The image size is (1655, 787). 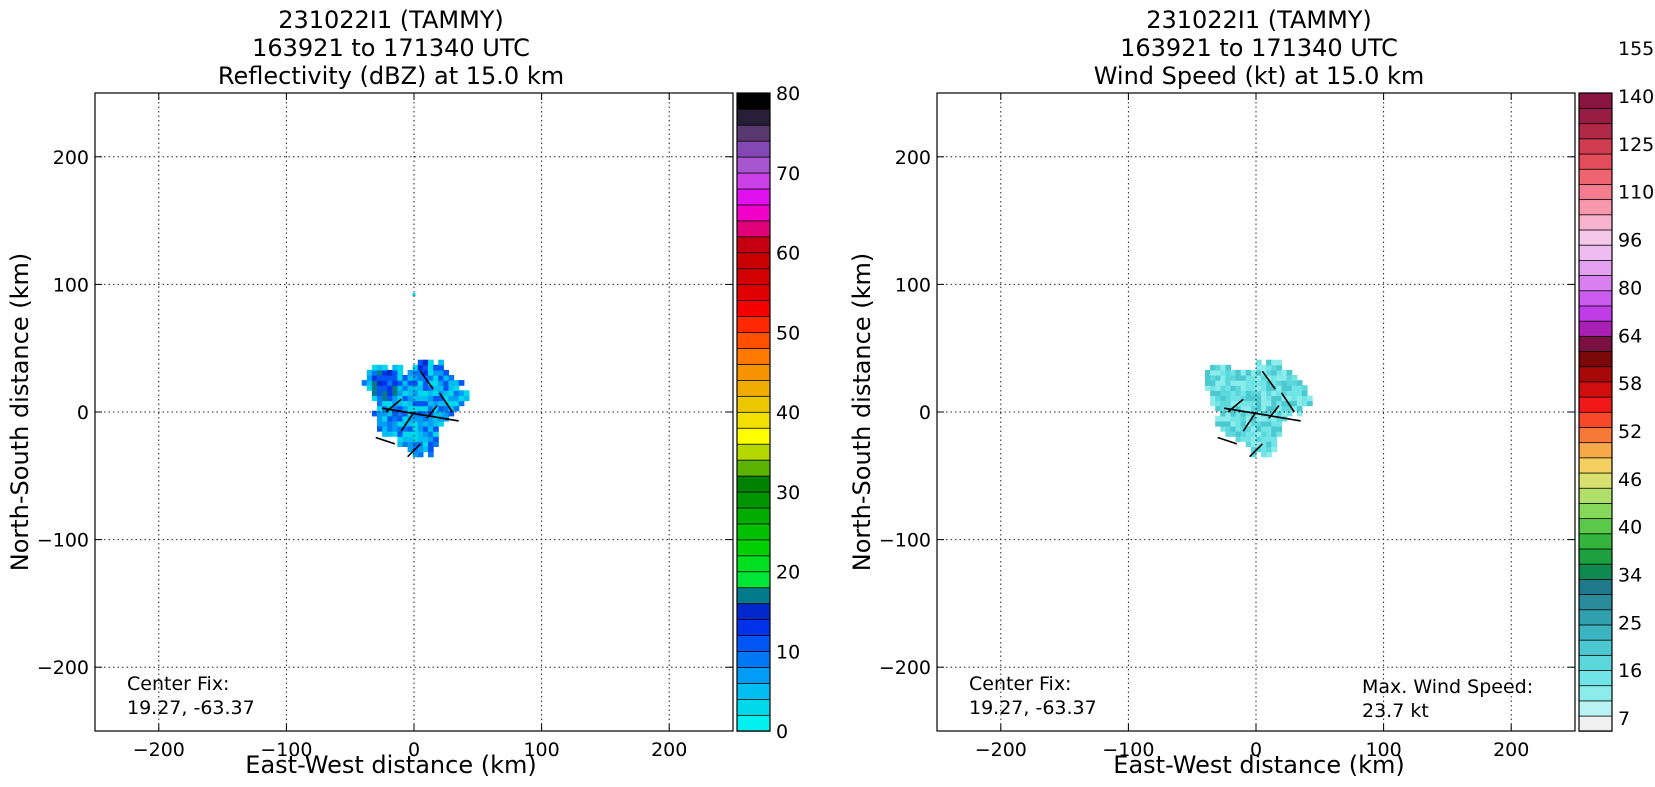 What do you see at coordinates (1595, 412) in the screenshot?
I see `colorbar-frame` at bounding box center [1595, 412].